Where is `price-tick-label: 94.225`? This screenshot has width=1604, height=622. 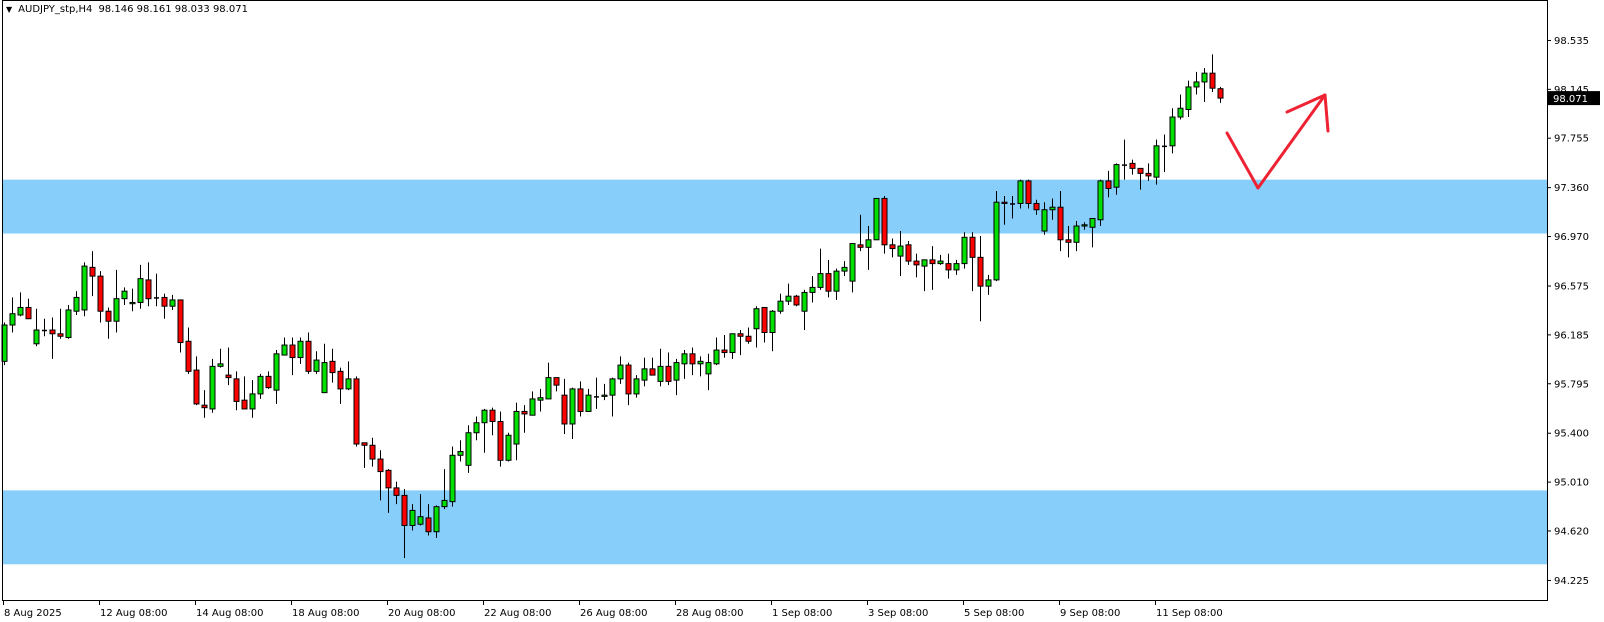
price-tick-label: 94.225 is located at coordinates (1571, 581).